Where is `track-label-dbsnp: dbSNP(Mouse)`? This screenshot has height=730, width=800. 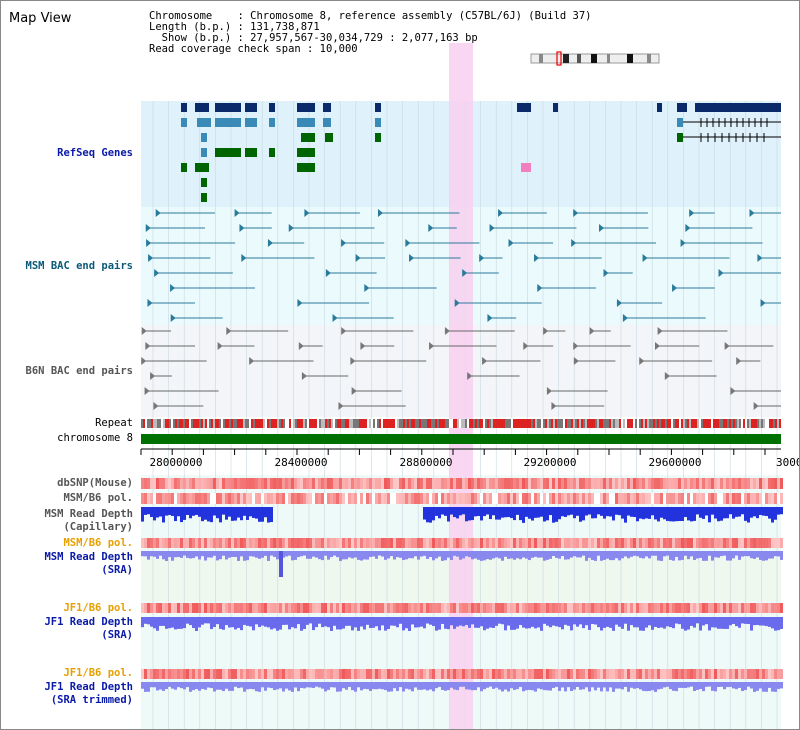
track-label-dbsnp: dbSNP(Mouse) is located at coordinates (95, 483).